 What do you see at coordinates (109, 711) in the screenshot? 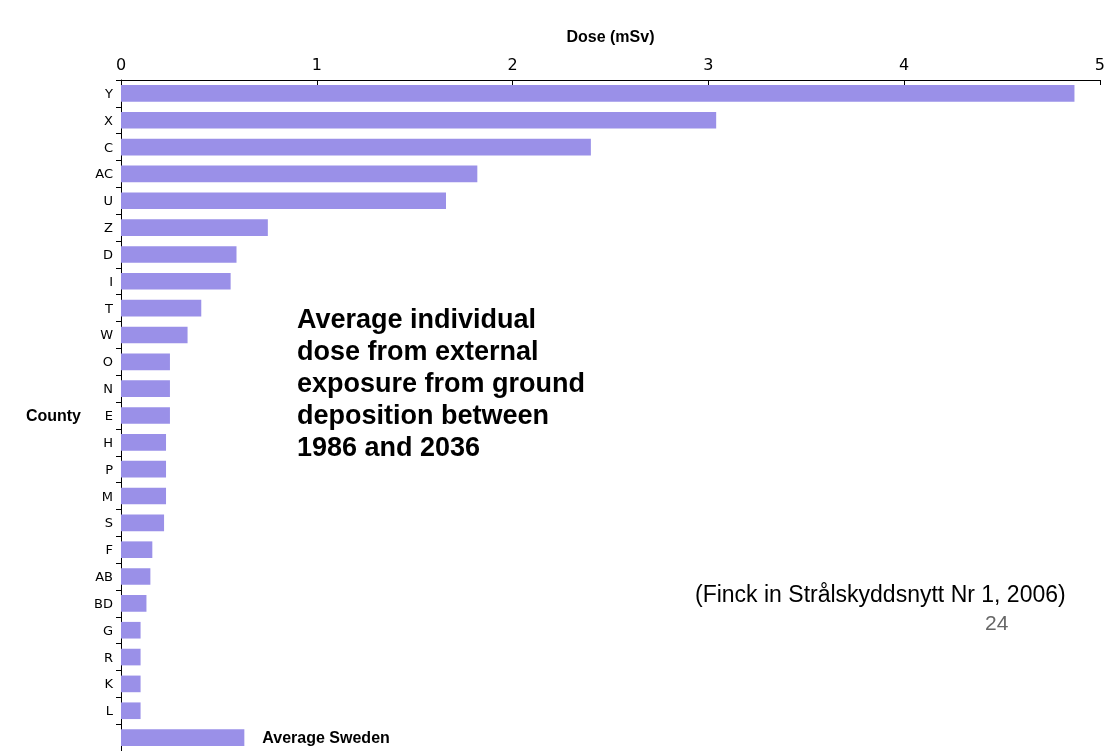
I see `y-tick-label: L` at bounding box center [109, 711].